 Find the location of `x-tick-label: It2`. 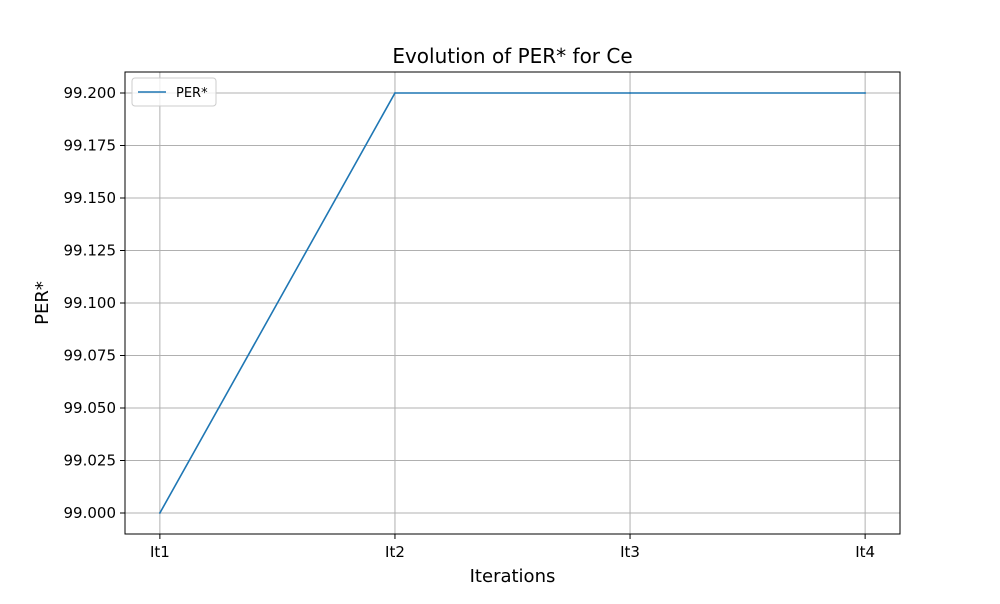

x-tick-label: It2 is located at coordinates (395, 552).